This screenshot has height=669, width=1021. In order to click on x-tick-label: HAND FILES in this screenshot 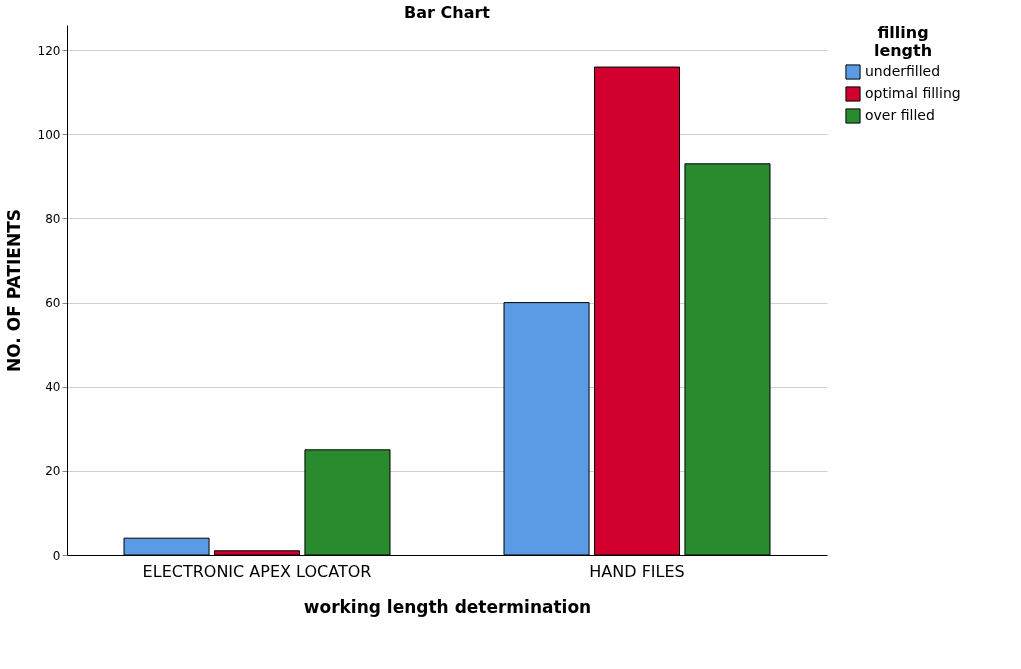, I will do `click(637, 571)`.